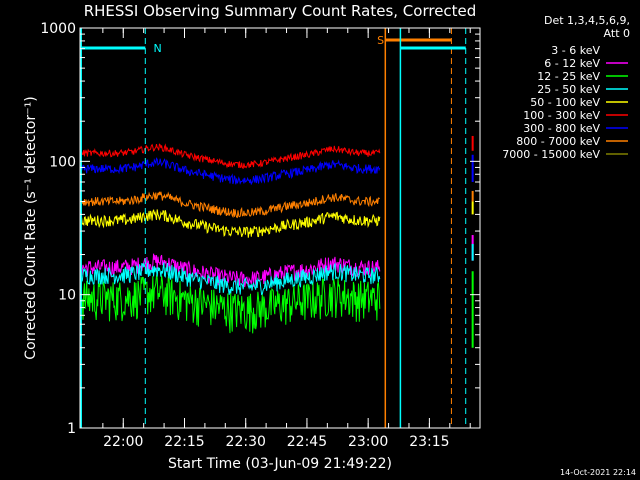 This screenshot has height=480, width=640. What do you see at coordinates (429, 442) in the screenshot?
I see `x-tick-label: 23:15` at bounding box center [429, 442].